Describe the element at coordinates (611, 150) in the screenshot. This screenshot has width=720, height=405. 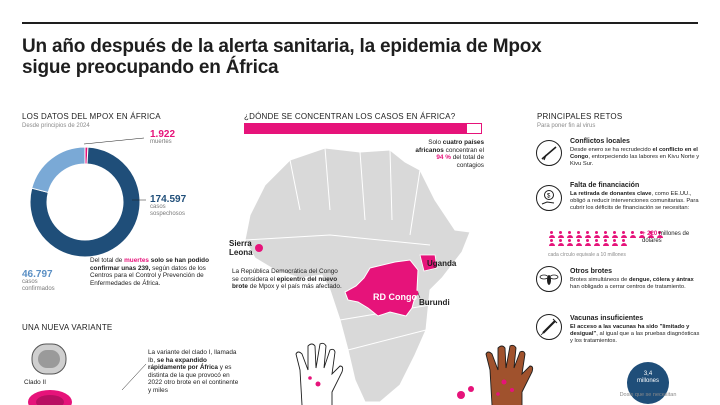
I see `reto-0-desc-a: Desde enero se ha recrudecido` at that location.